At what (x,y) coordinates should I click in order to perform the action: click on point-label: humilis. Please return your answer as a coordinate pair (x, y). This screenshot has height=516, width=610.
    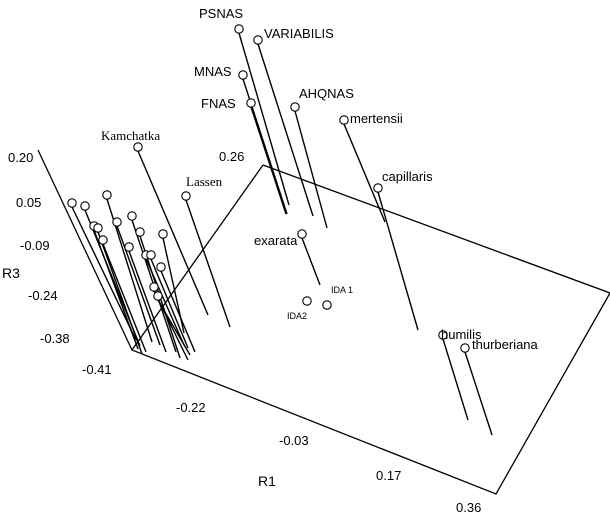
    Looking at the image, I should click on (461, 334).